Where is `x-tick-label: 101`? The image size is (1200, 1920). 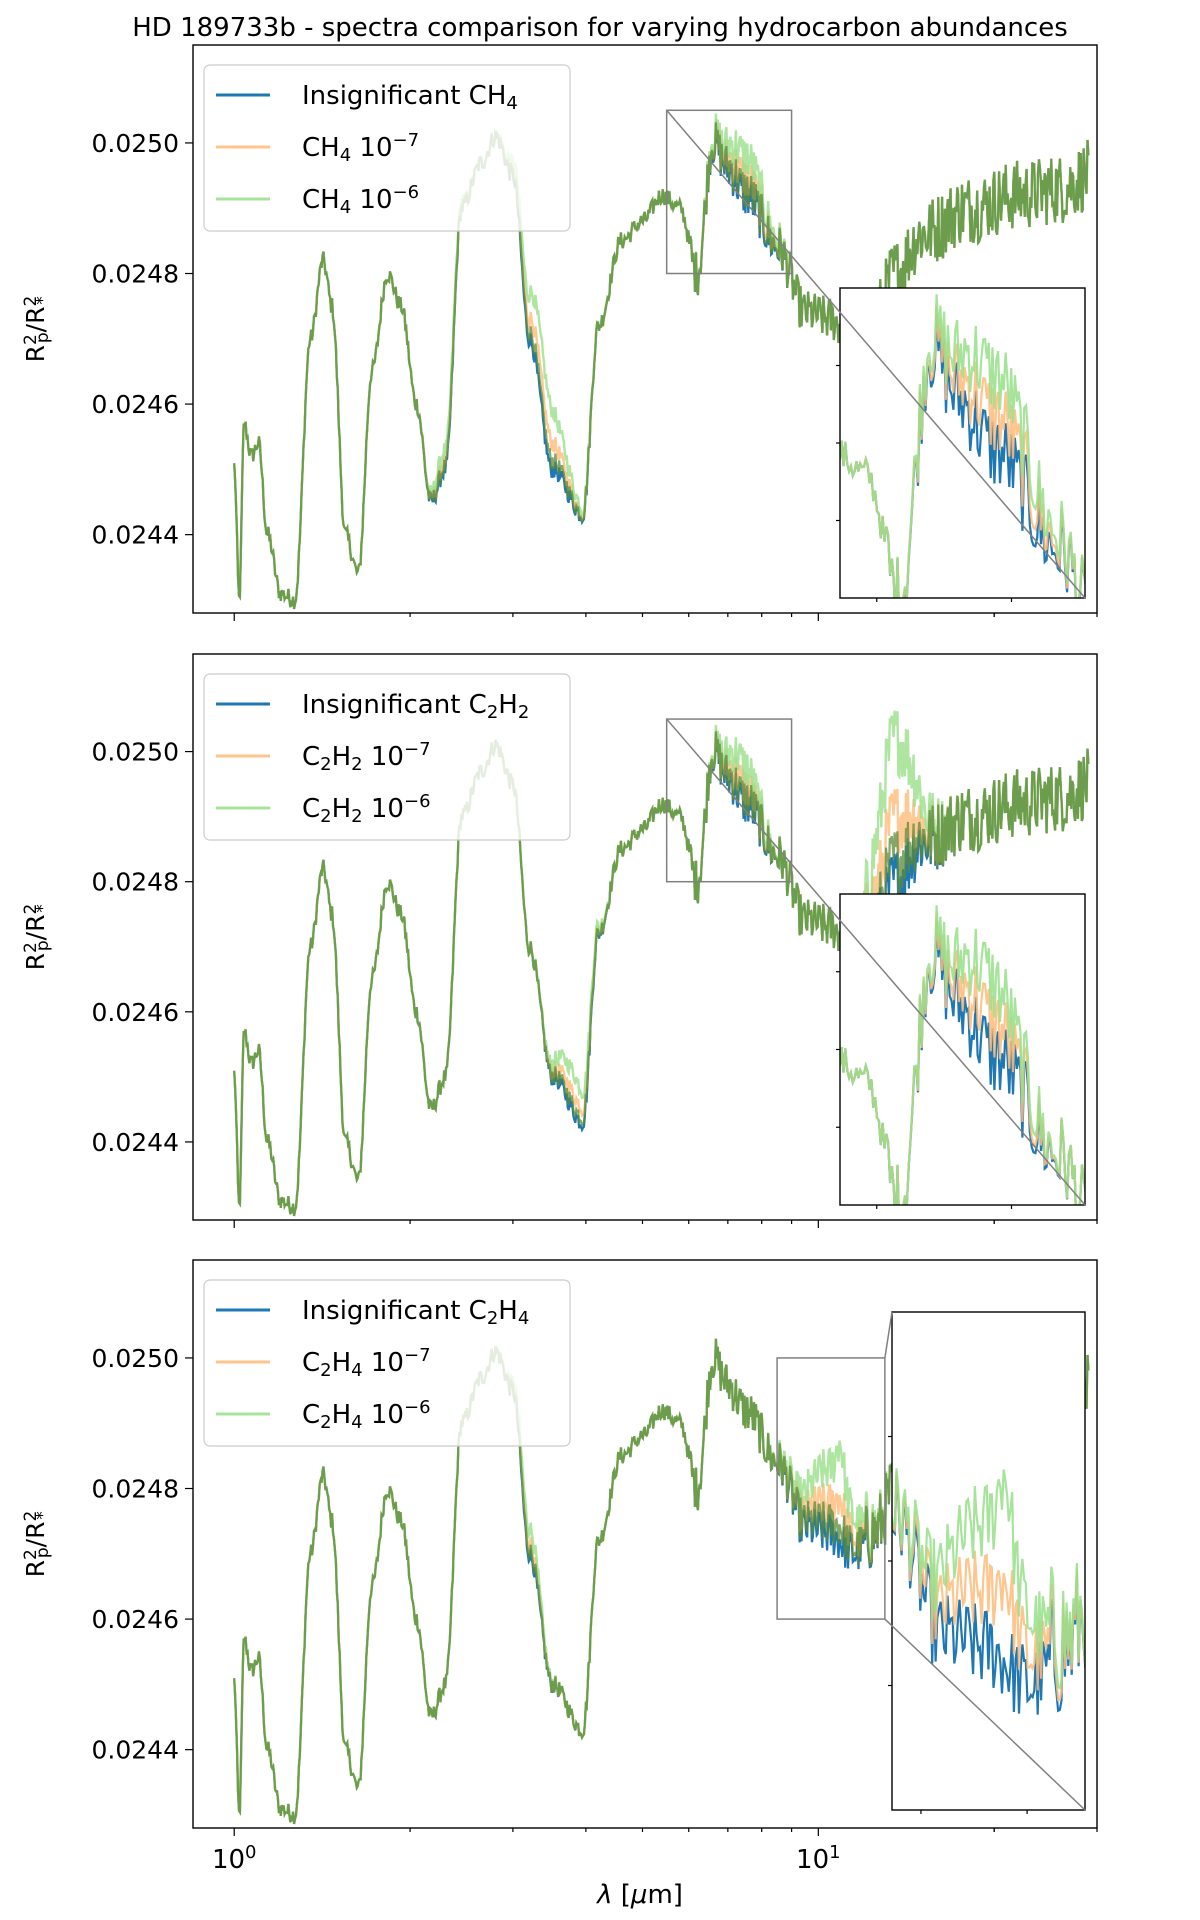 x-tick-label: 101 is located at coordinates (818, 1858).